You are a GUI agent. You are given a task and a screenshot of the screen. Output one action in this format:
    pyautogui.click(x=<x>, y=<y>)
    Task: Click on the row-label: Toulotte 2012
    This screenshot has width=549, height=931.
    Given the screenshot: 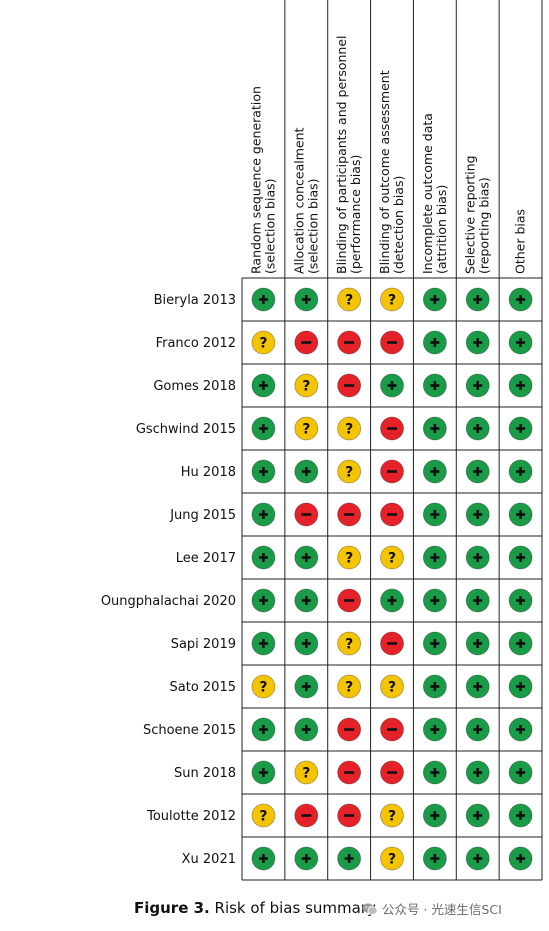 What is the action you would take?
    pyautogui.click(x=191, y=816)
    